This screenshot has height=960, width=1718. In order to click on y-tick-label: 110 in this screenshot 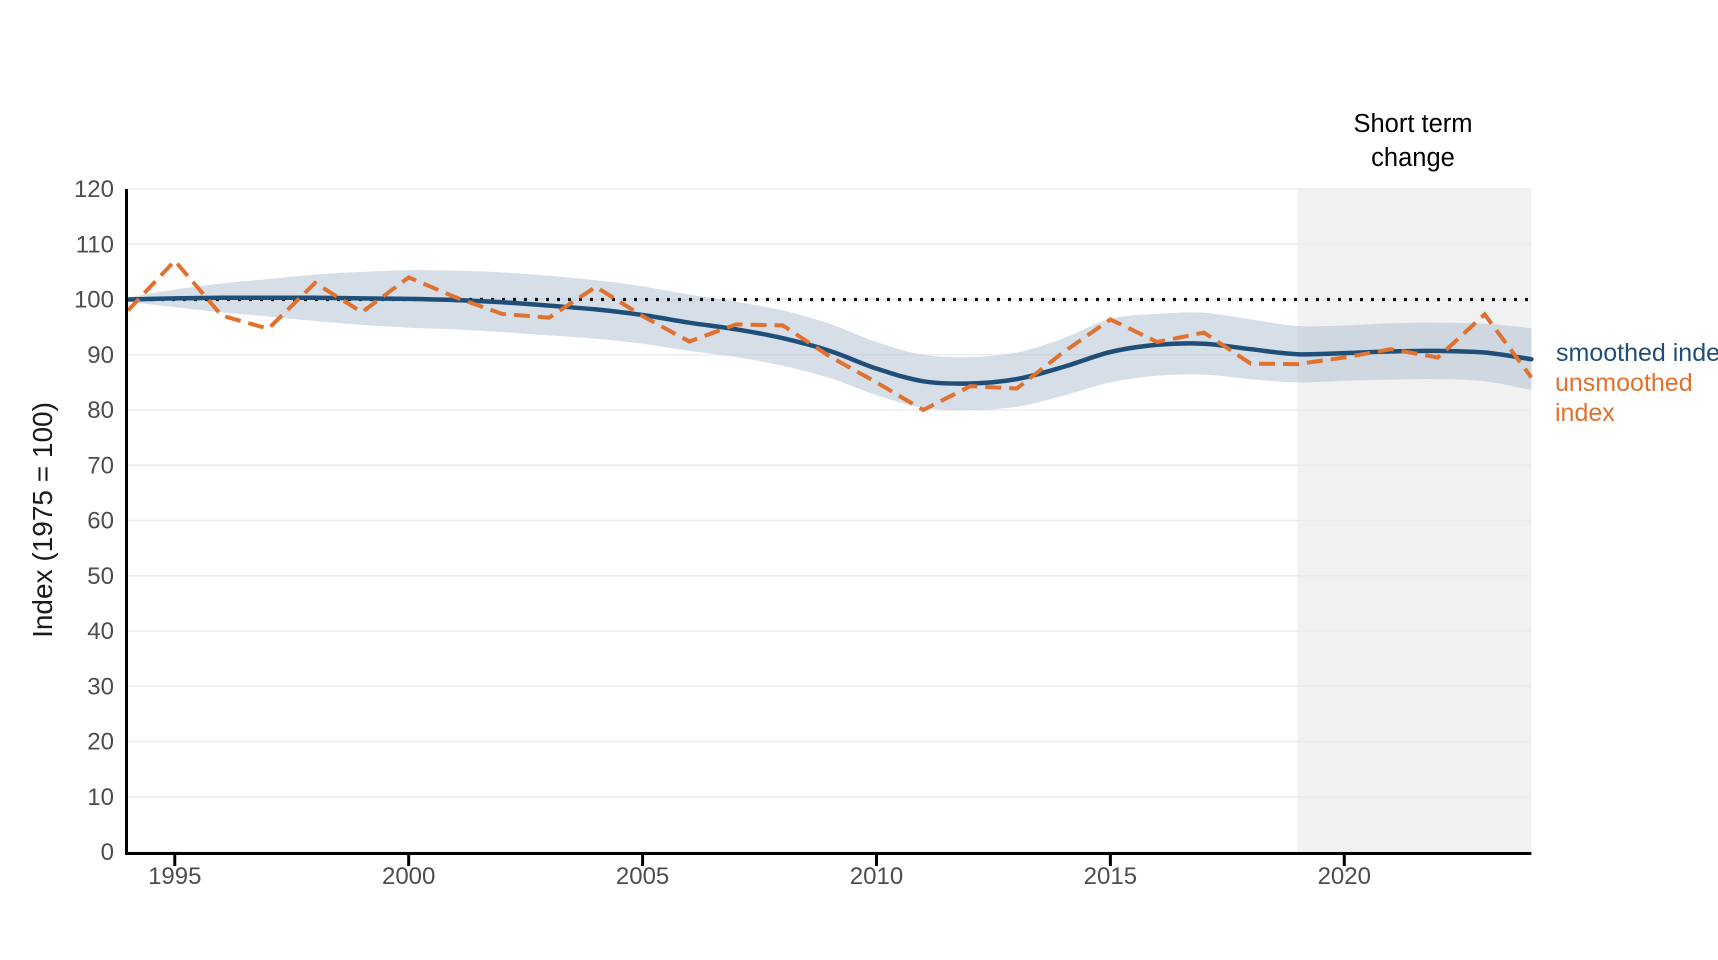, I will do `click(95, 244)`.